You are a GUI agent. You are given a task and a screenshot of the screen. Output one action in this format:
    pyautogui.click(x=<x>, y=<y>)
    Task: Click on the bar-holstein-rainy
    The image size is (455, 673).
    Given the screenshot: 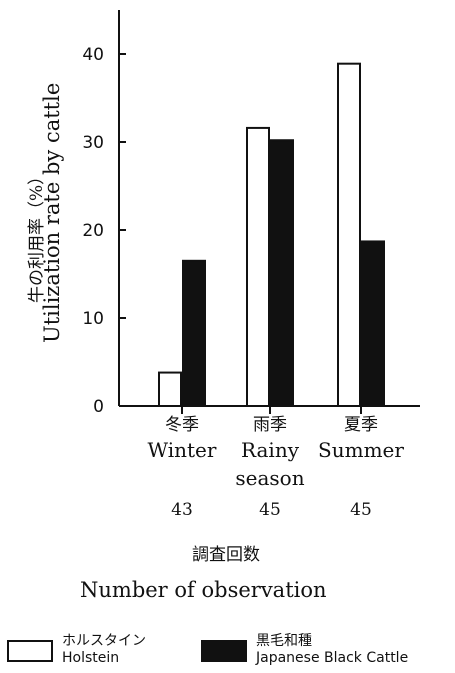 What is the action you would take?
    pyautogui.click(x=258, y=266)
    